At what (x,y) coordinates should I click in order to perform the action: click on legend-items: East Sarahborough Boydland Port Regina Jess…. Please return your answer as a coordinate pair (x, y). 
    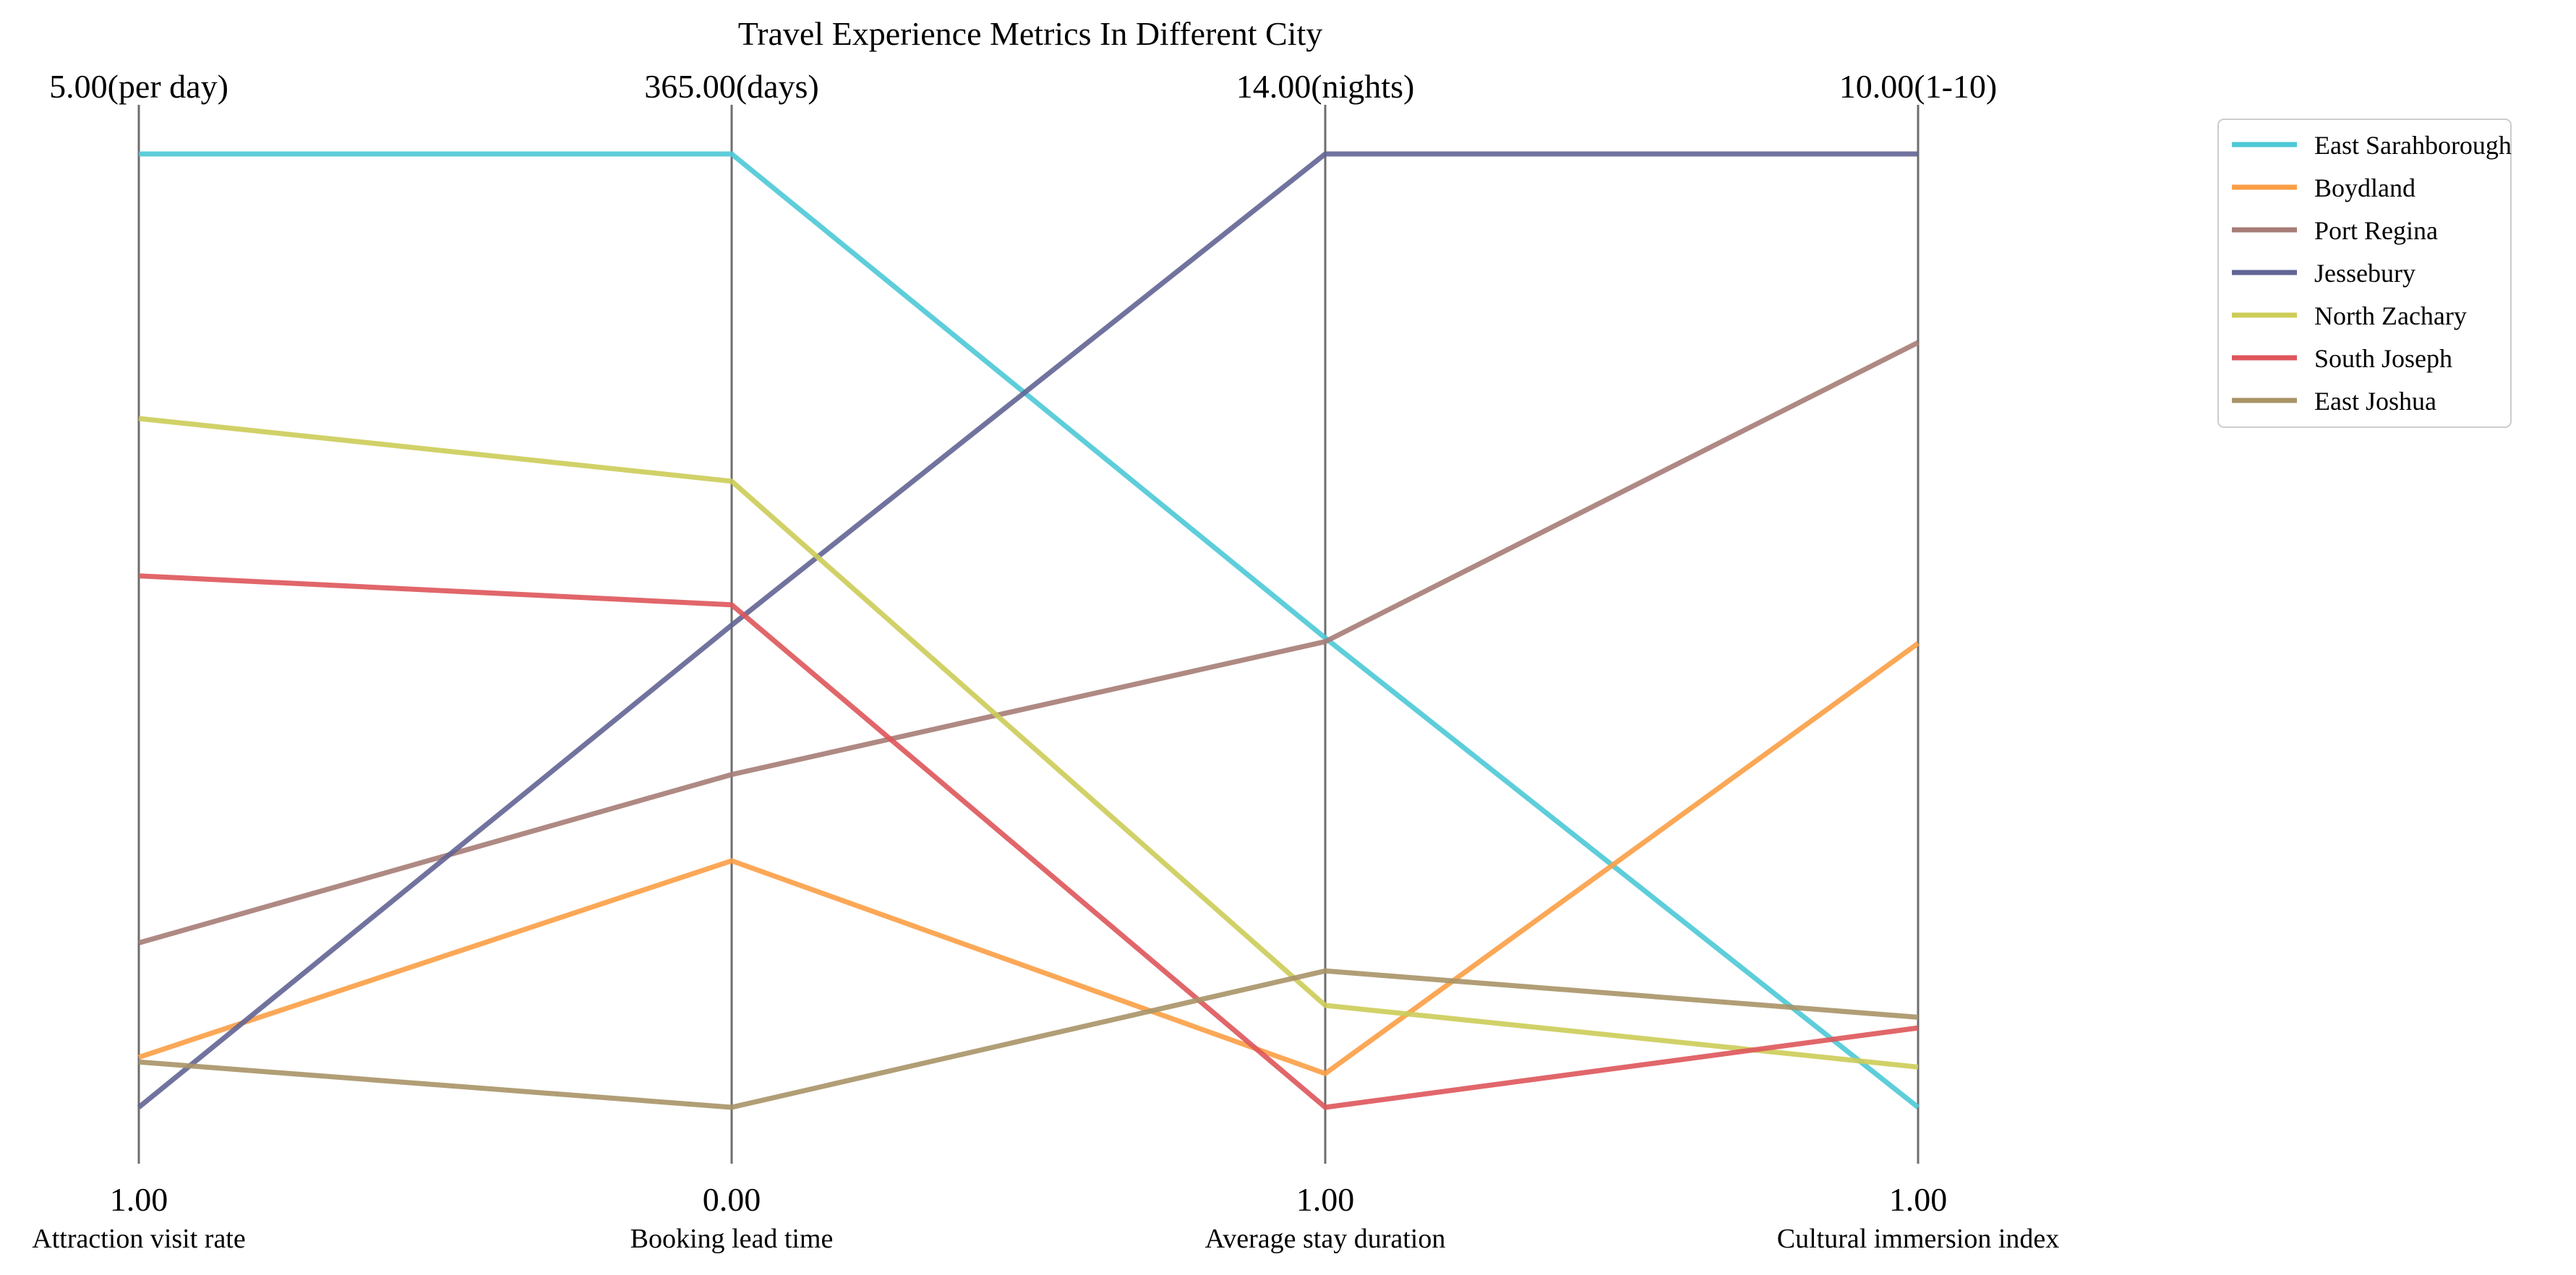
    Looking at the image, I should click on (2372, 273).